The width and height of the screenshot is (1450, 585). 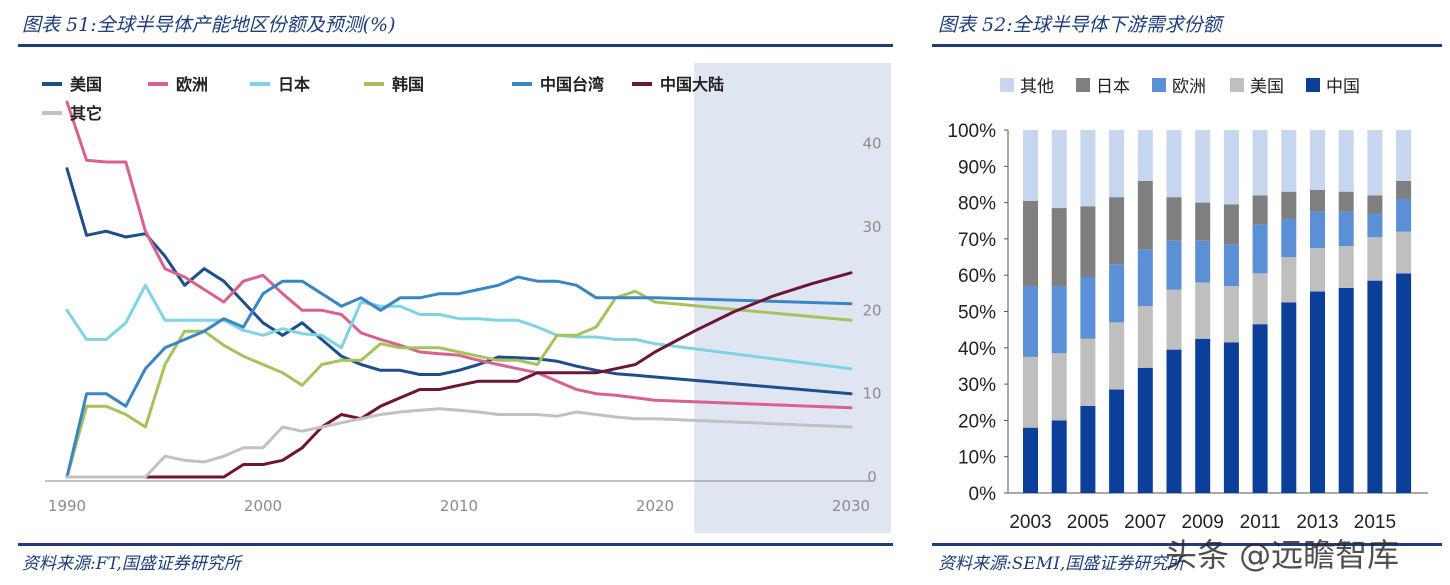 What do you see at coordinates (459, 443) in the screenshot?
I see `series-line` at bounding box center [459, 443].